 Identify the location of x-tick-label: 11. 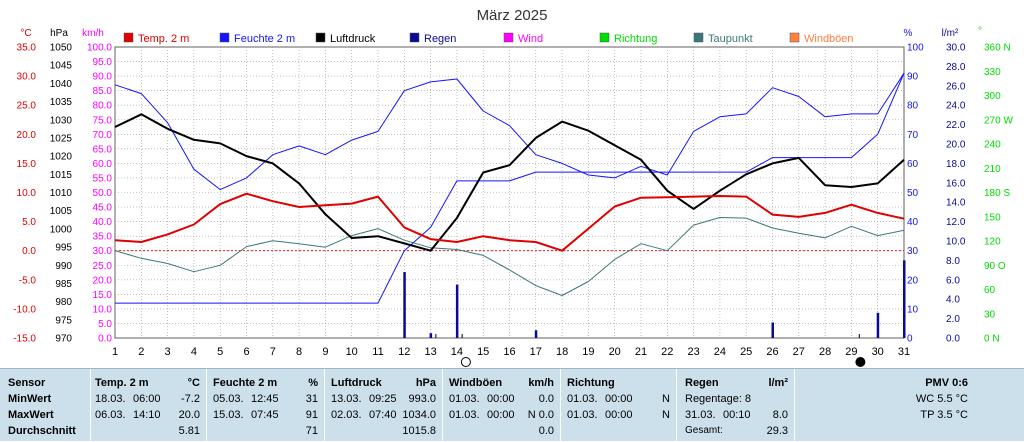
(377, 352).